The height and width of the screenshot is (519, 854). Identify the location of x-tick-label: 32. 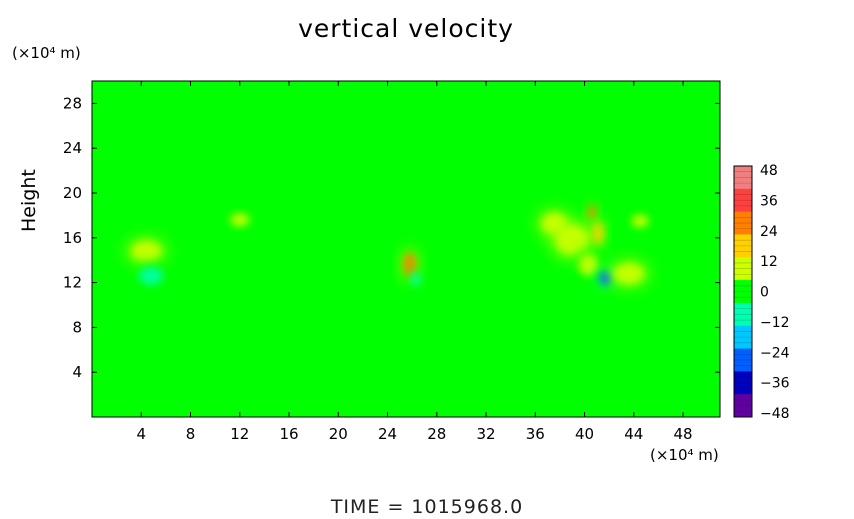
(485, 434).